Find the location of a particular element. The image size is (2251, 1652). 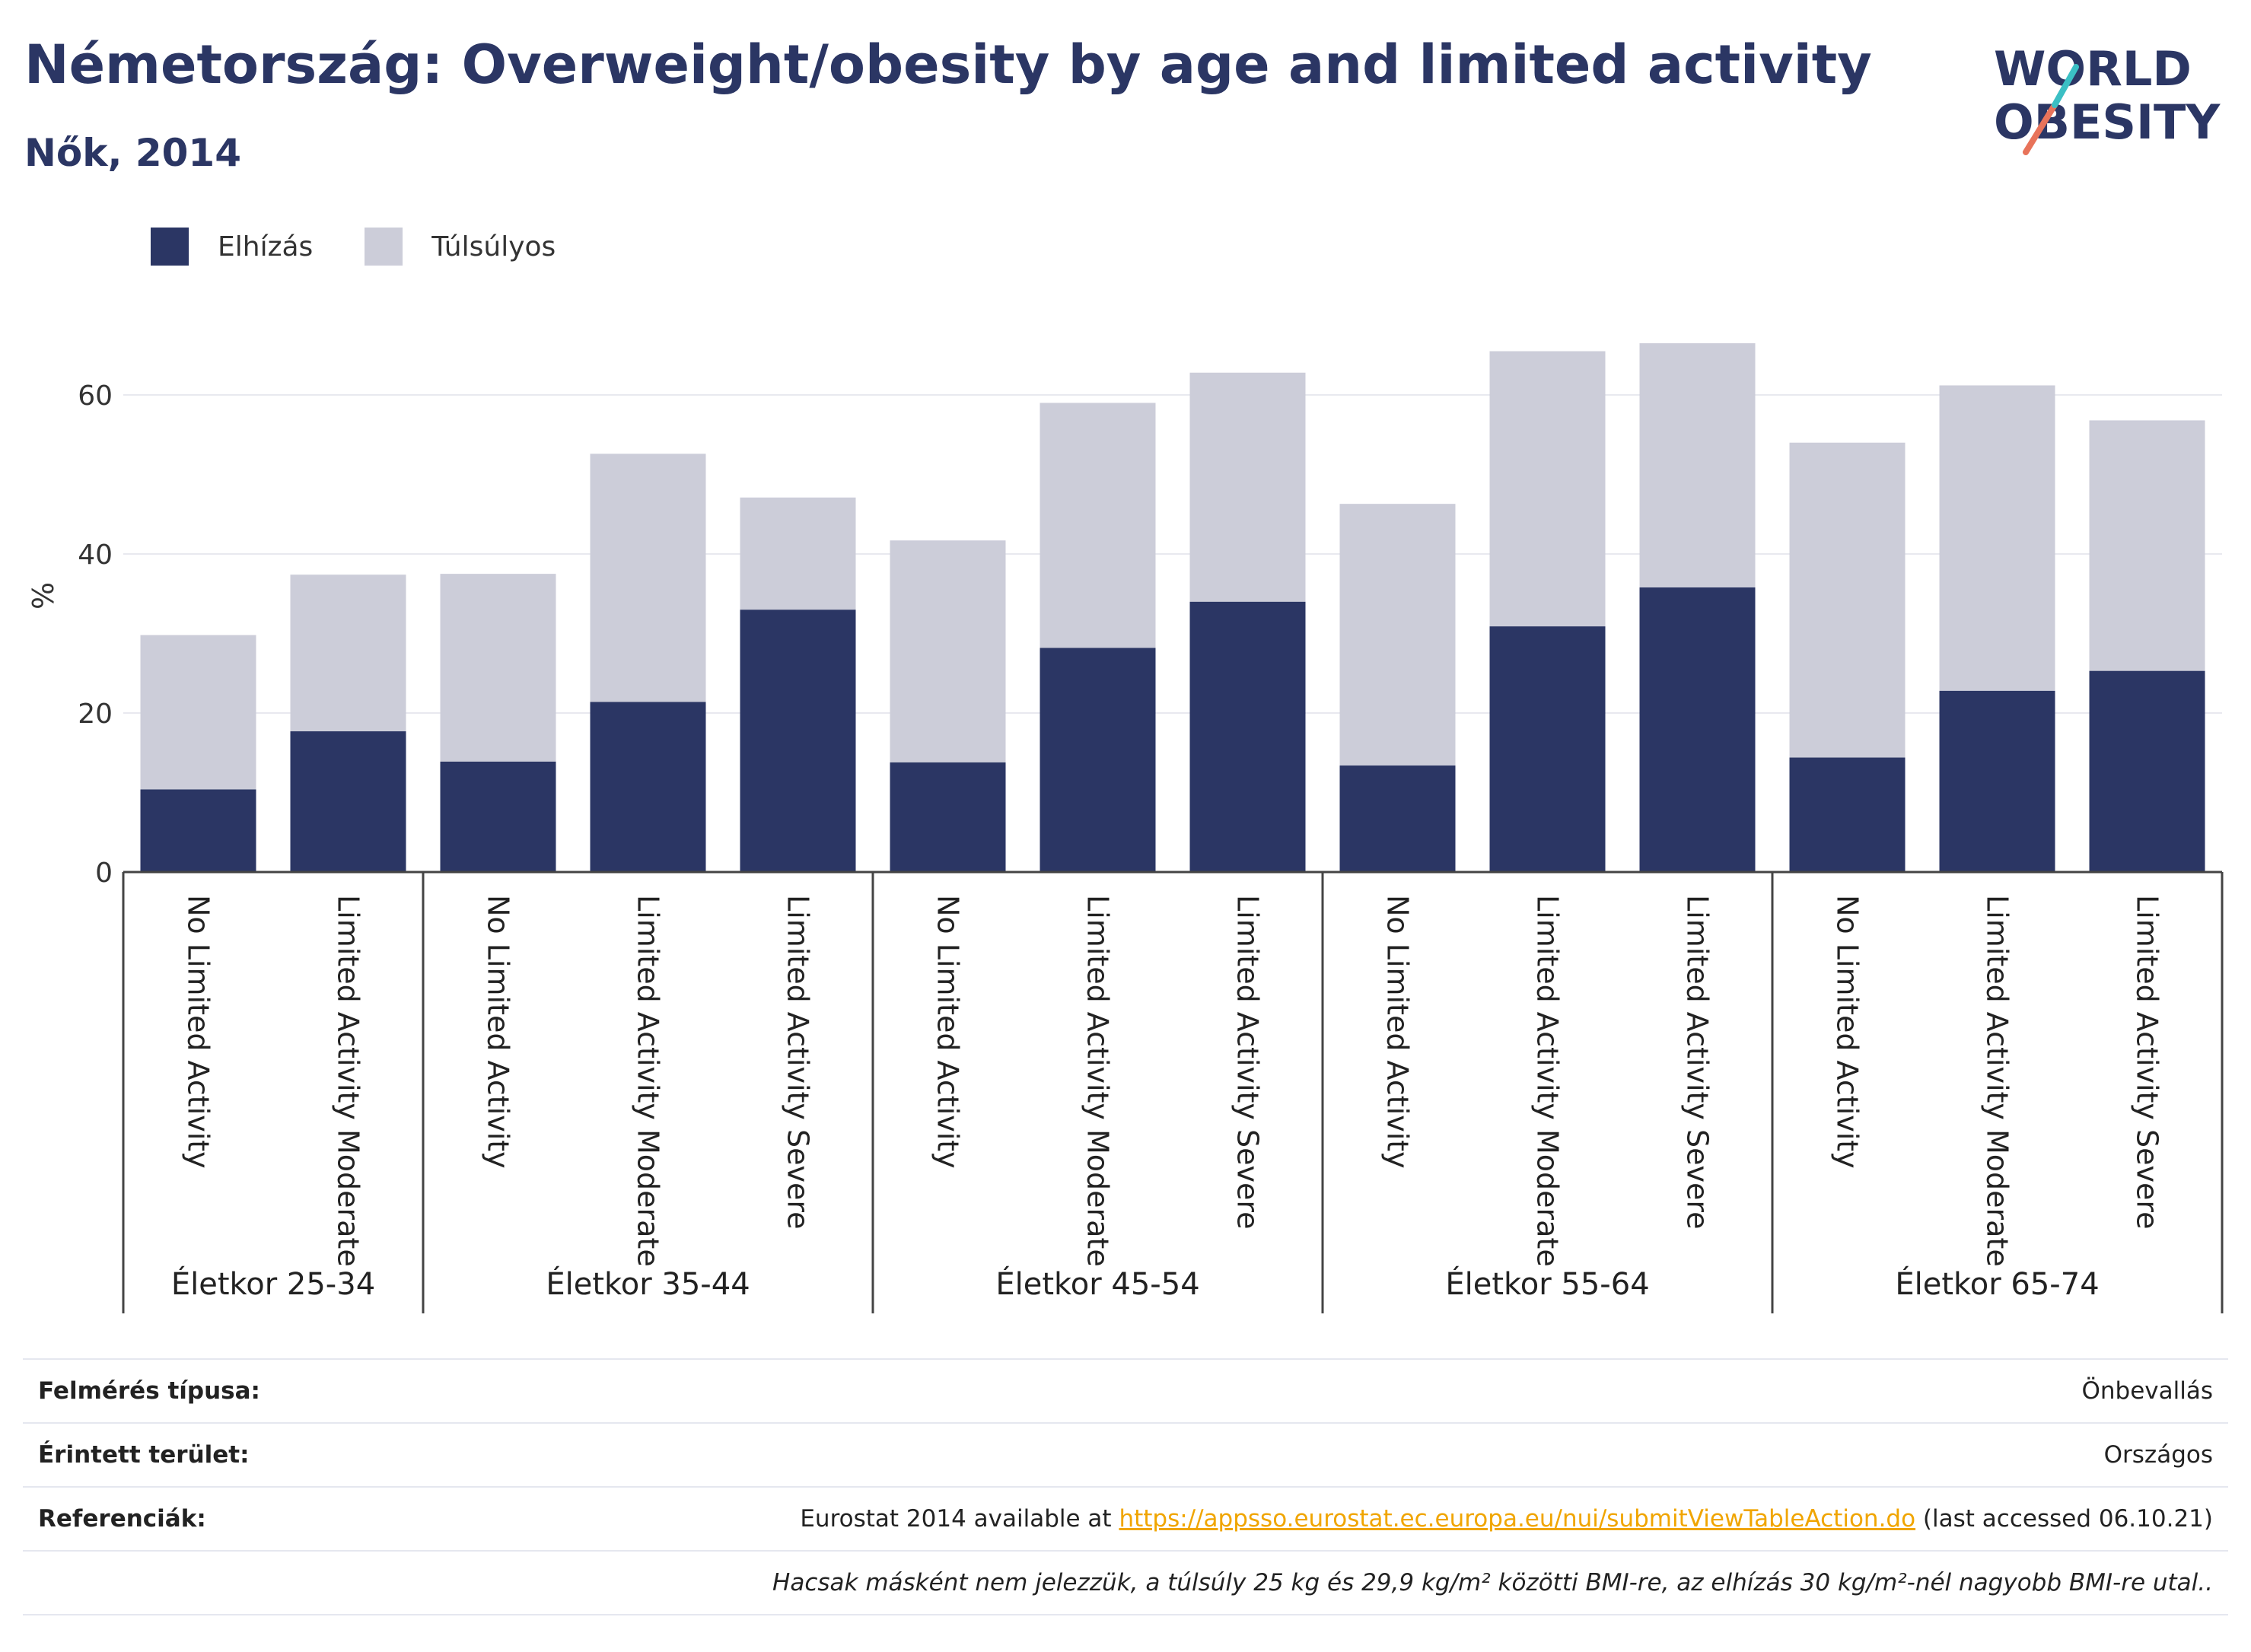

legend-label-elhizas: Elhízás is located at coordinates (266, 247).